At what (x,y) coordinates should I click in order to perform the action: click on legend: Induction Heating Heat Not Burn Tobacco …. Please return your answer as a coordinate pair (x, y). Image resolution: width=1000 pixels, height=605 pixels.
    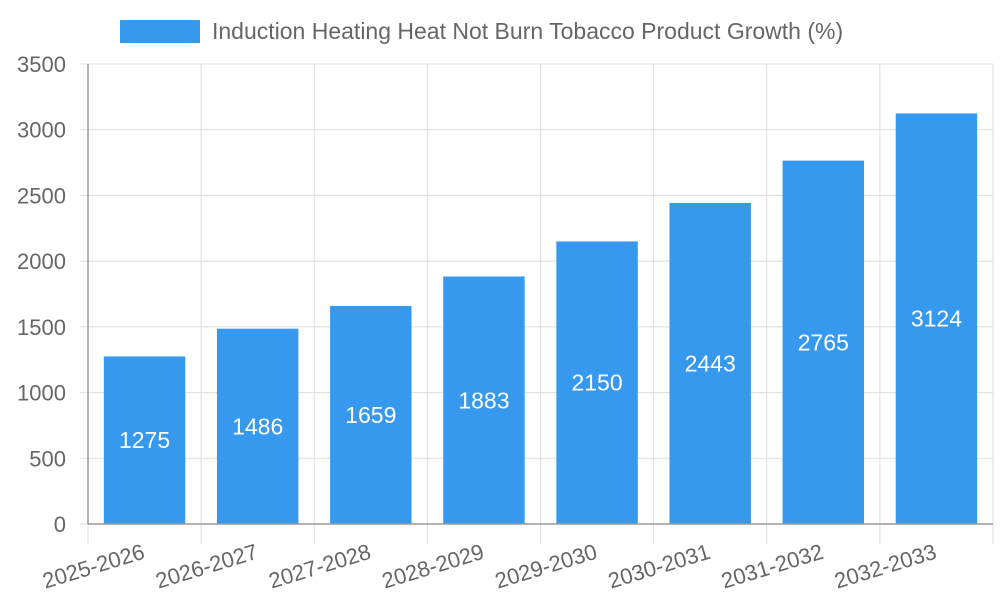
    Looking at the image, I should click on (481, 31).